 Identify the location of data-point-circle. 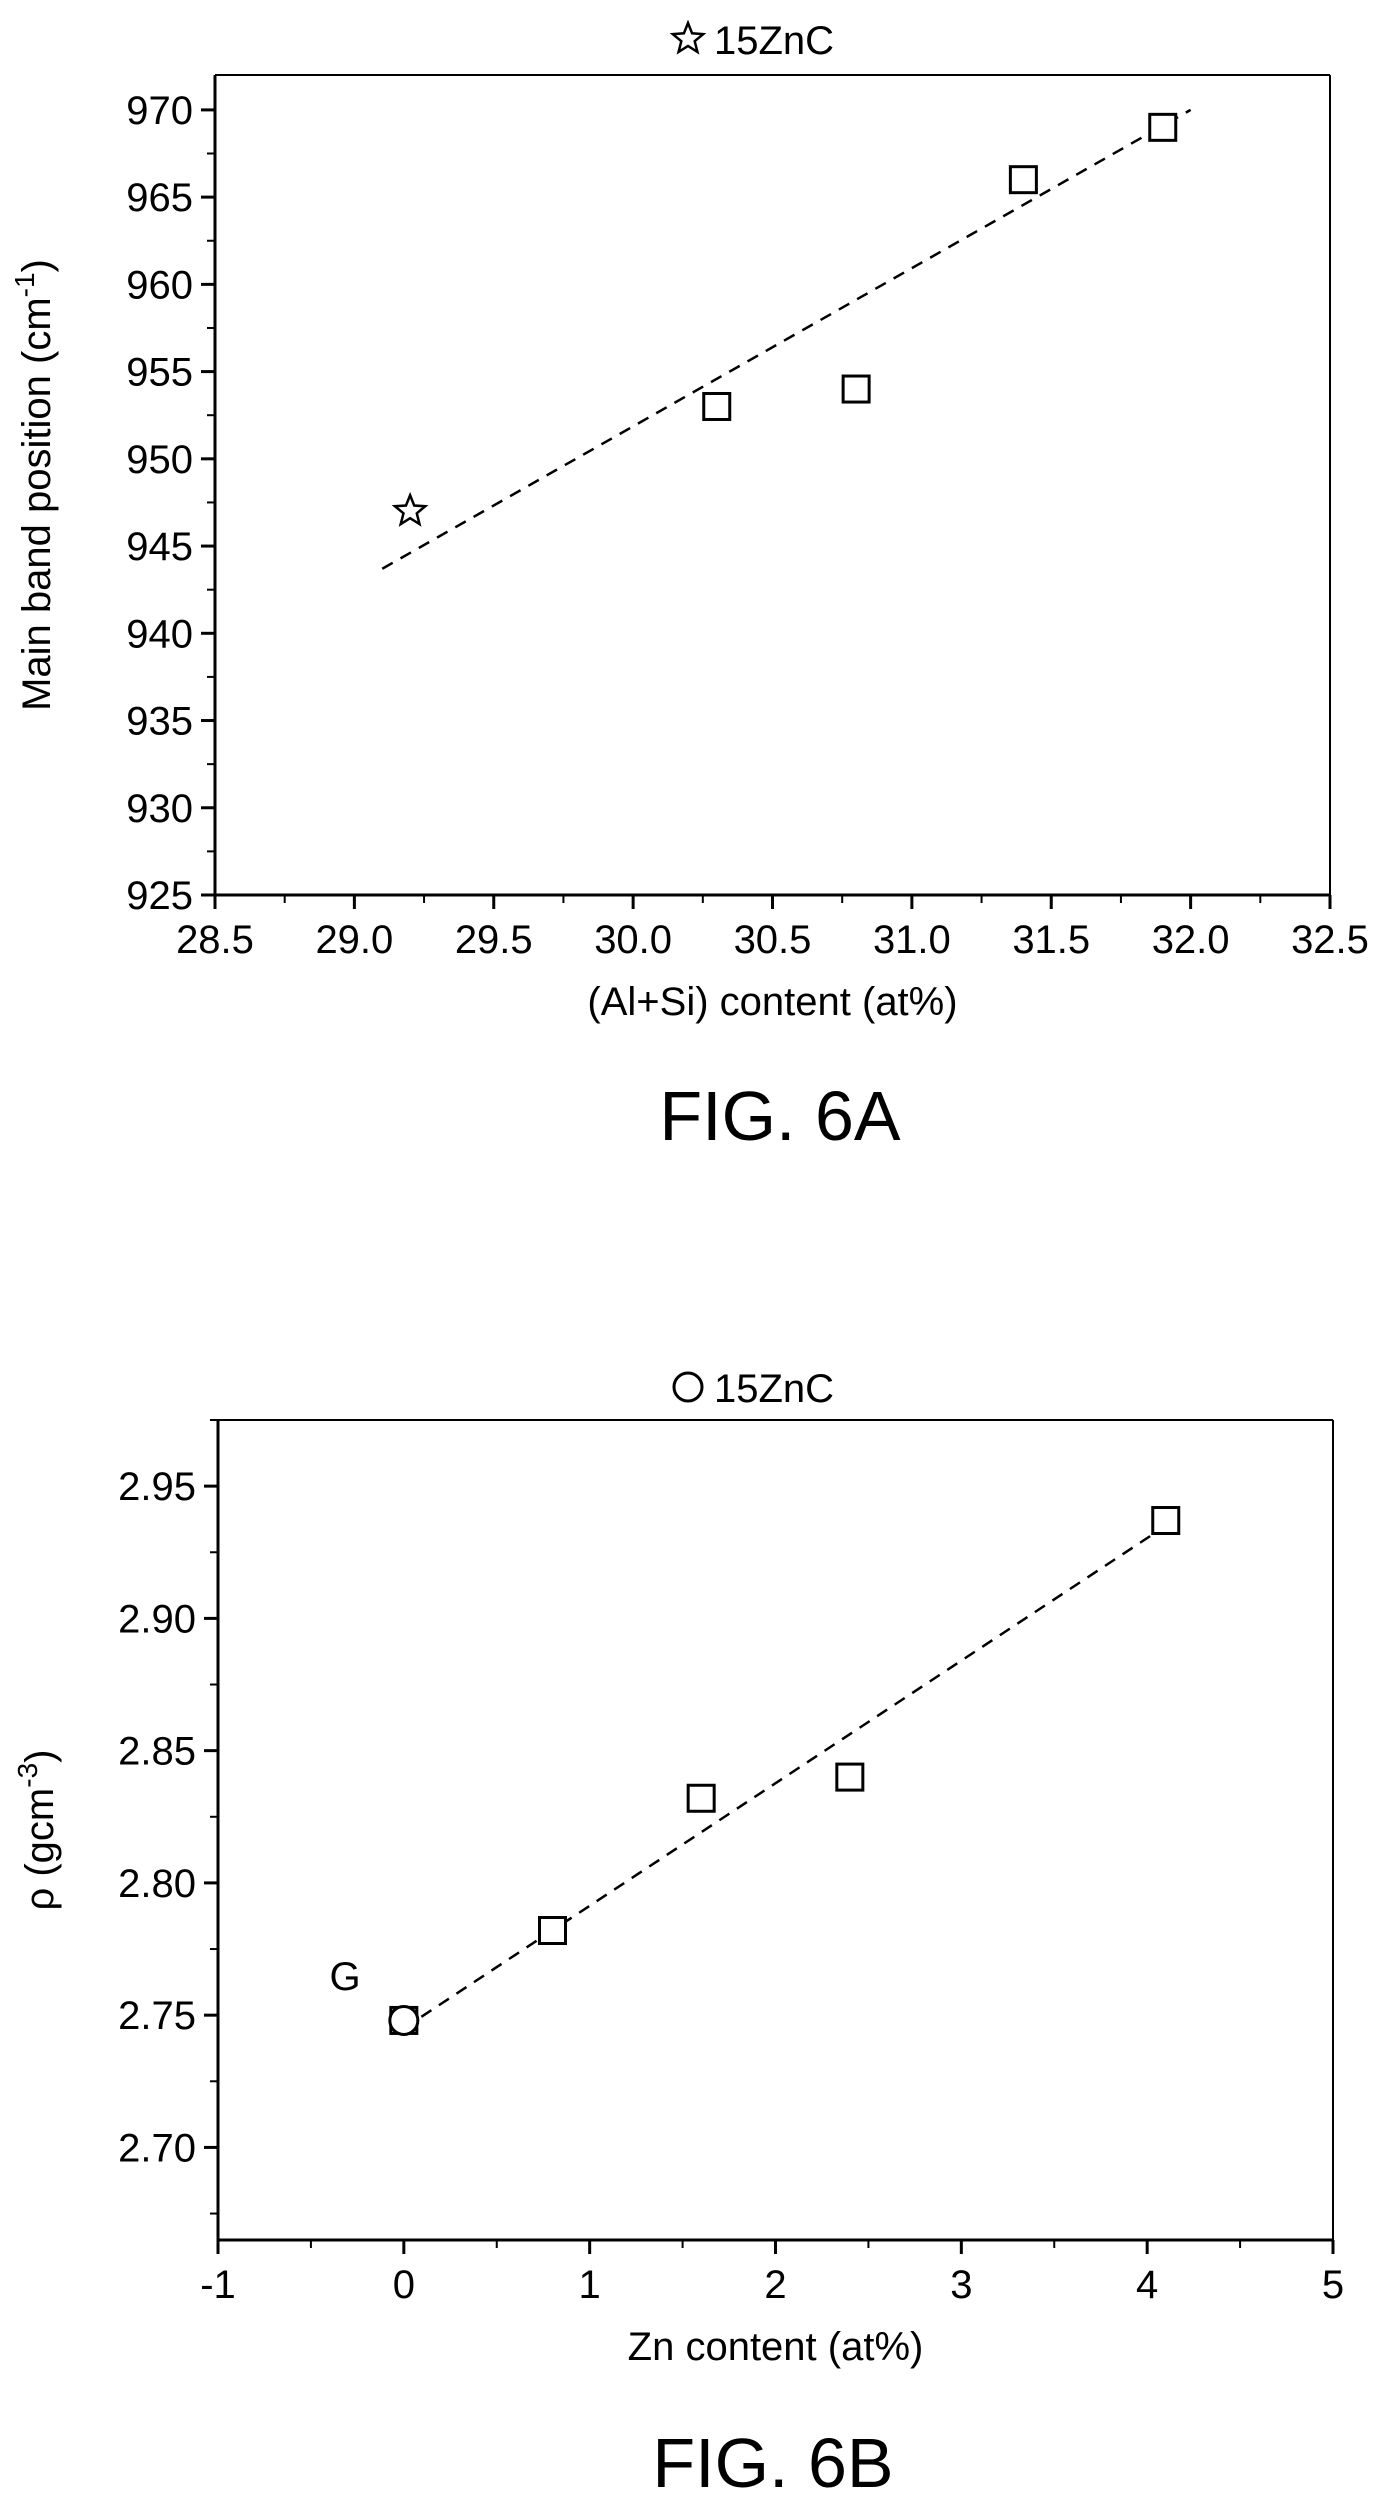
(404, 2020).